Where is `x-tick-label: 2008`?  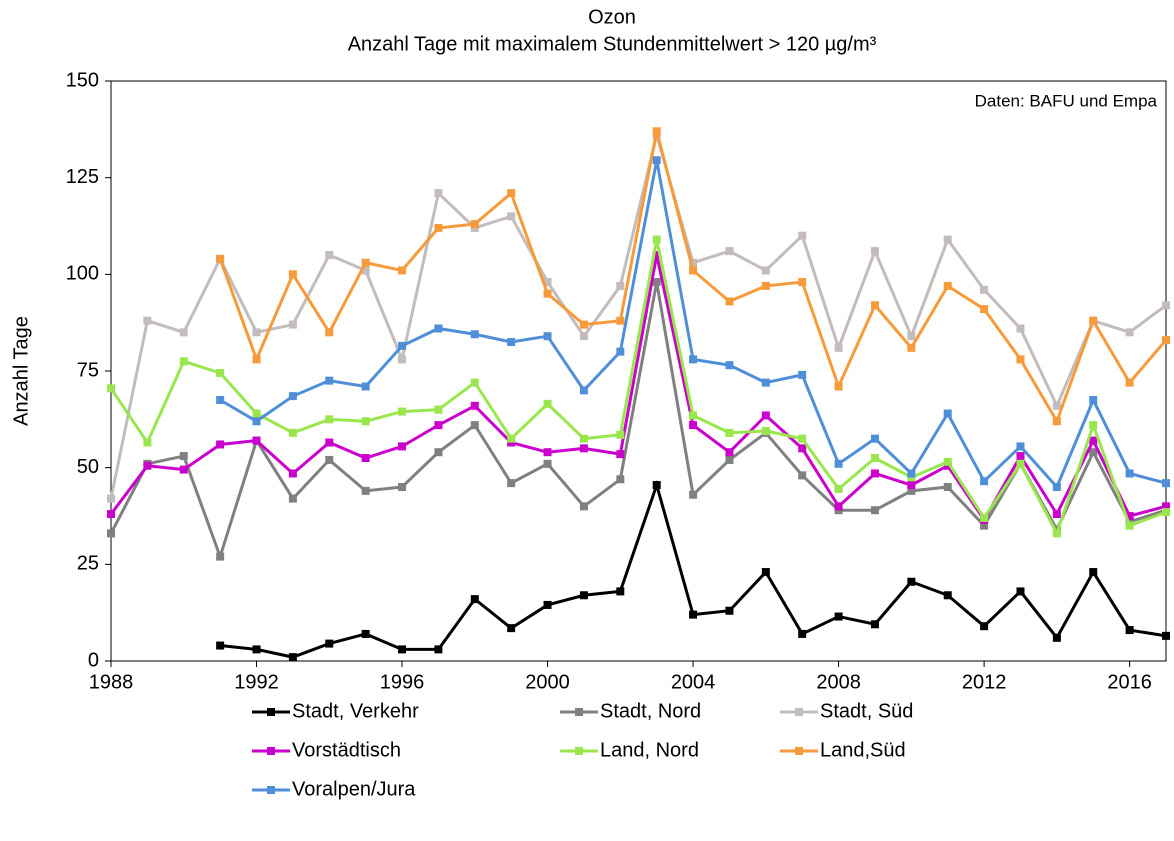 x-tick-label: 2008 is located at coordinates (838, 682).